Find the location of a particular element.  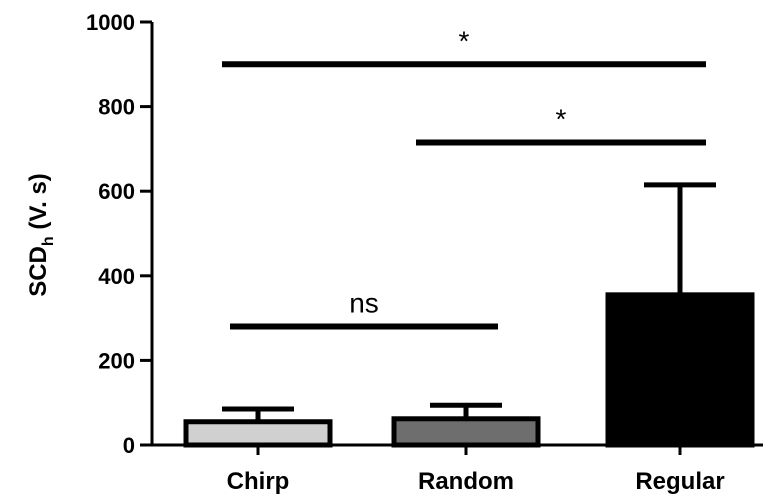

y-tick-label: 1000 is located at coordinates (110, 22).